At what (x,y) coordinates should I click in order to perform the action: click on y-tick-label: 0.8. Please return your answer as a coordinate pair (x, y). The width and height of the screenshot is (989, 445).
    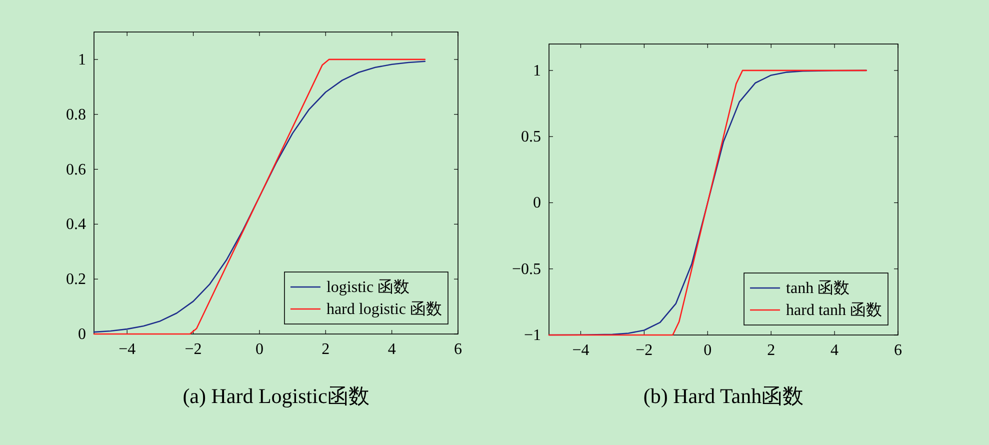
    Looking at the image, I should click on (76, 115).